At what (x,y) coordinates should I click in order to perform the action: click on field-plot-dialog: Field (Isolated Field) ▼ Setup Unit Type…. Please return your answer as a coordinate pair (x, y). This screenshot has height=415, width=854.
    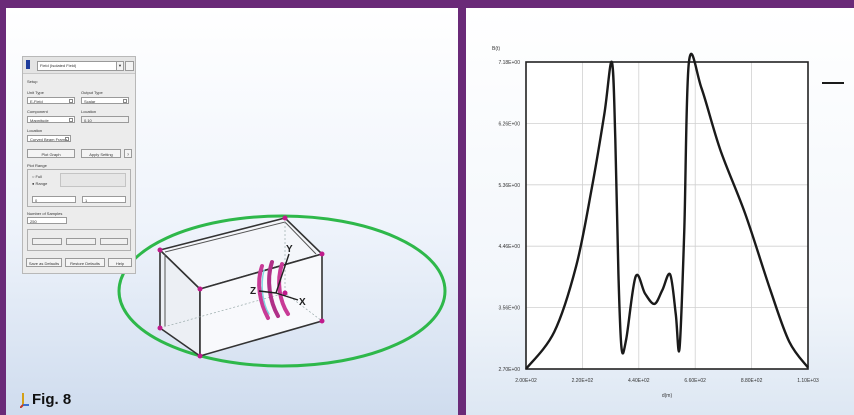
    Looking at the image, I should click on (79, 165).